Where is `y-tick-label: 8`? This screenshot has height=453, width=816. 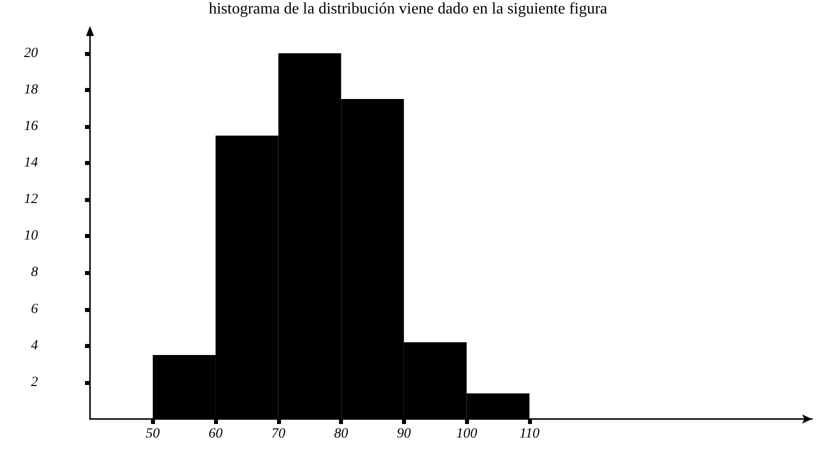 y-tick-label: 8 is located at coordinates (34, 272).